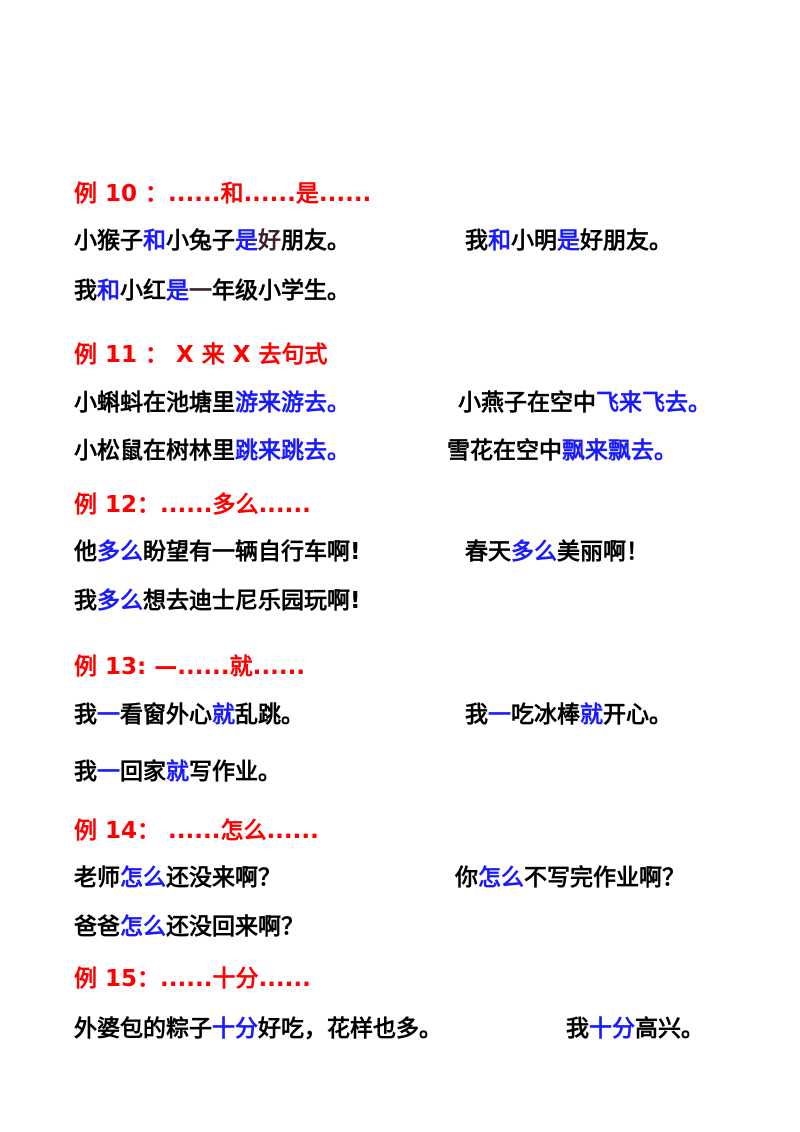 This screenshot has width=800, height=1132. What do you see at coordinates (604, 878) in the screenshot?
I see `sentence-text: 不写完作业啊？` at bounding box center [604, 878].